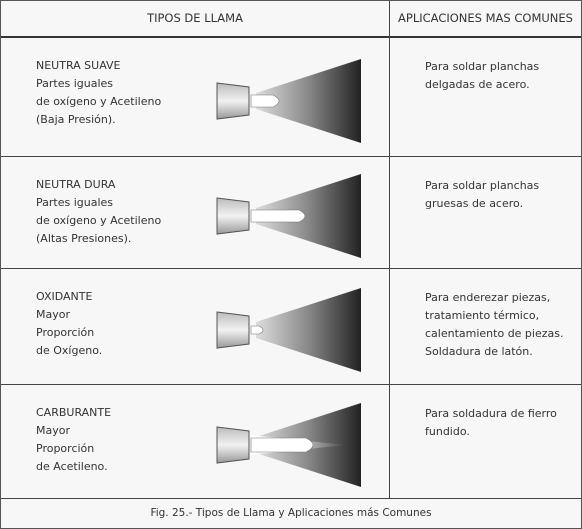  I want to click on application: tratamiento térmico,, so click(482, 315).